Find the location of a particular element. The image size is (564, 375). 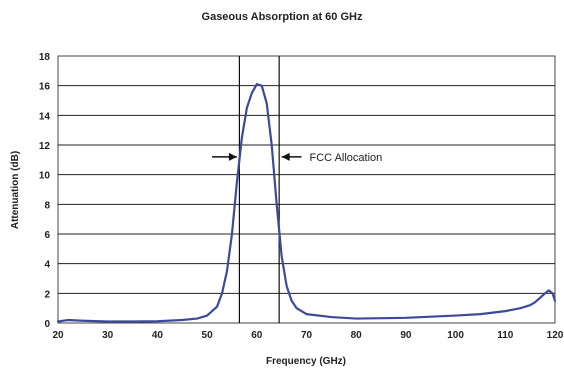

x-tick-label: 80 is located at coordinates (357, 335).